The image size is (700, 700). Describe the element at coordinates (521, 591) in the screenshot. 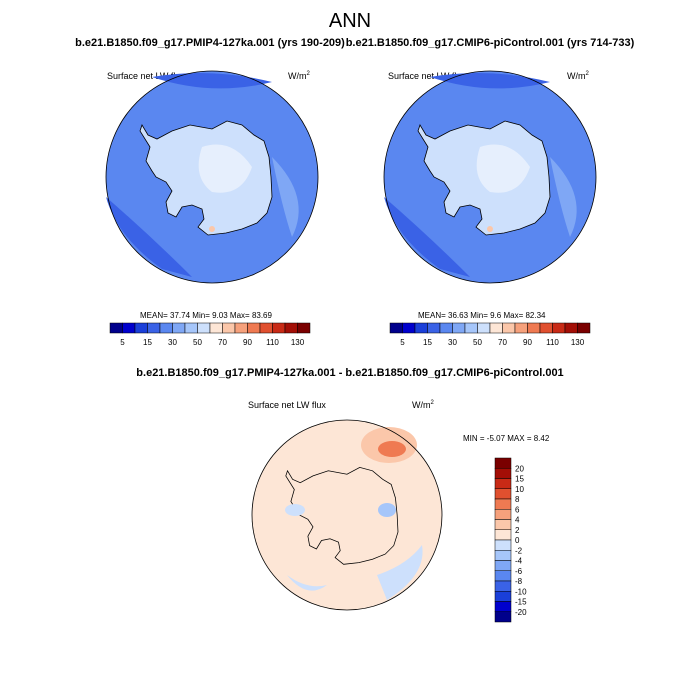

I see `colorbar-label: -10` at that location.